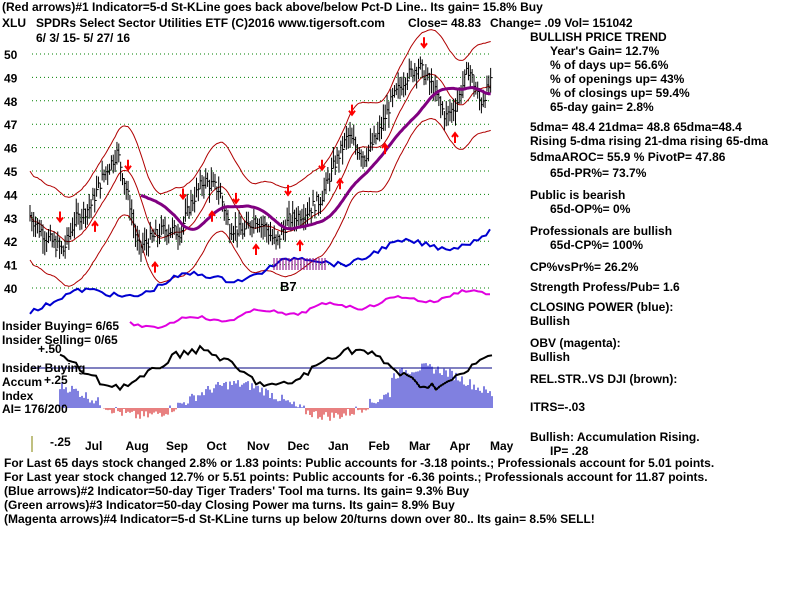  Describe the element at coordinates (605, 51) in the screenshot. I see `stat-line: Year's Gain= 12.7%` at that location.